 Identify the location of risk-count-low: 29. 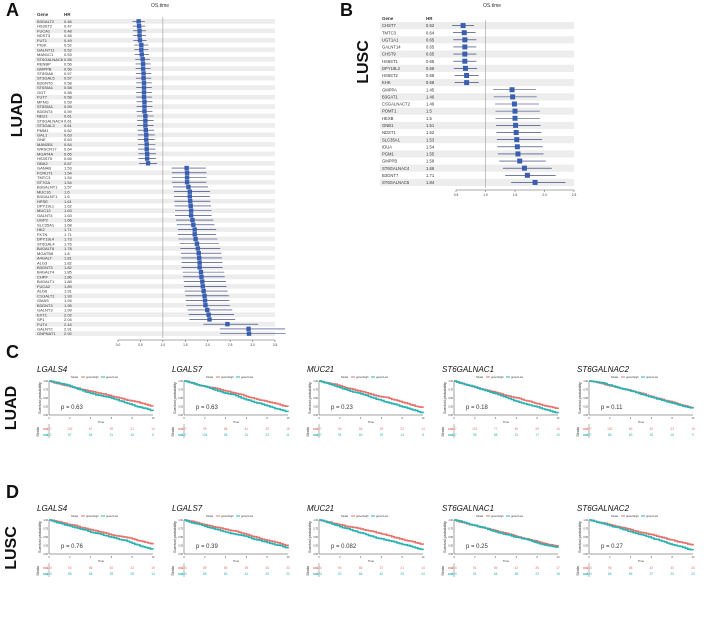
(382, 435).